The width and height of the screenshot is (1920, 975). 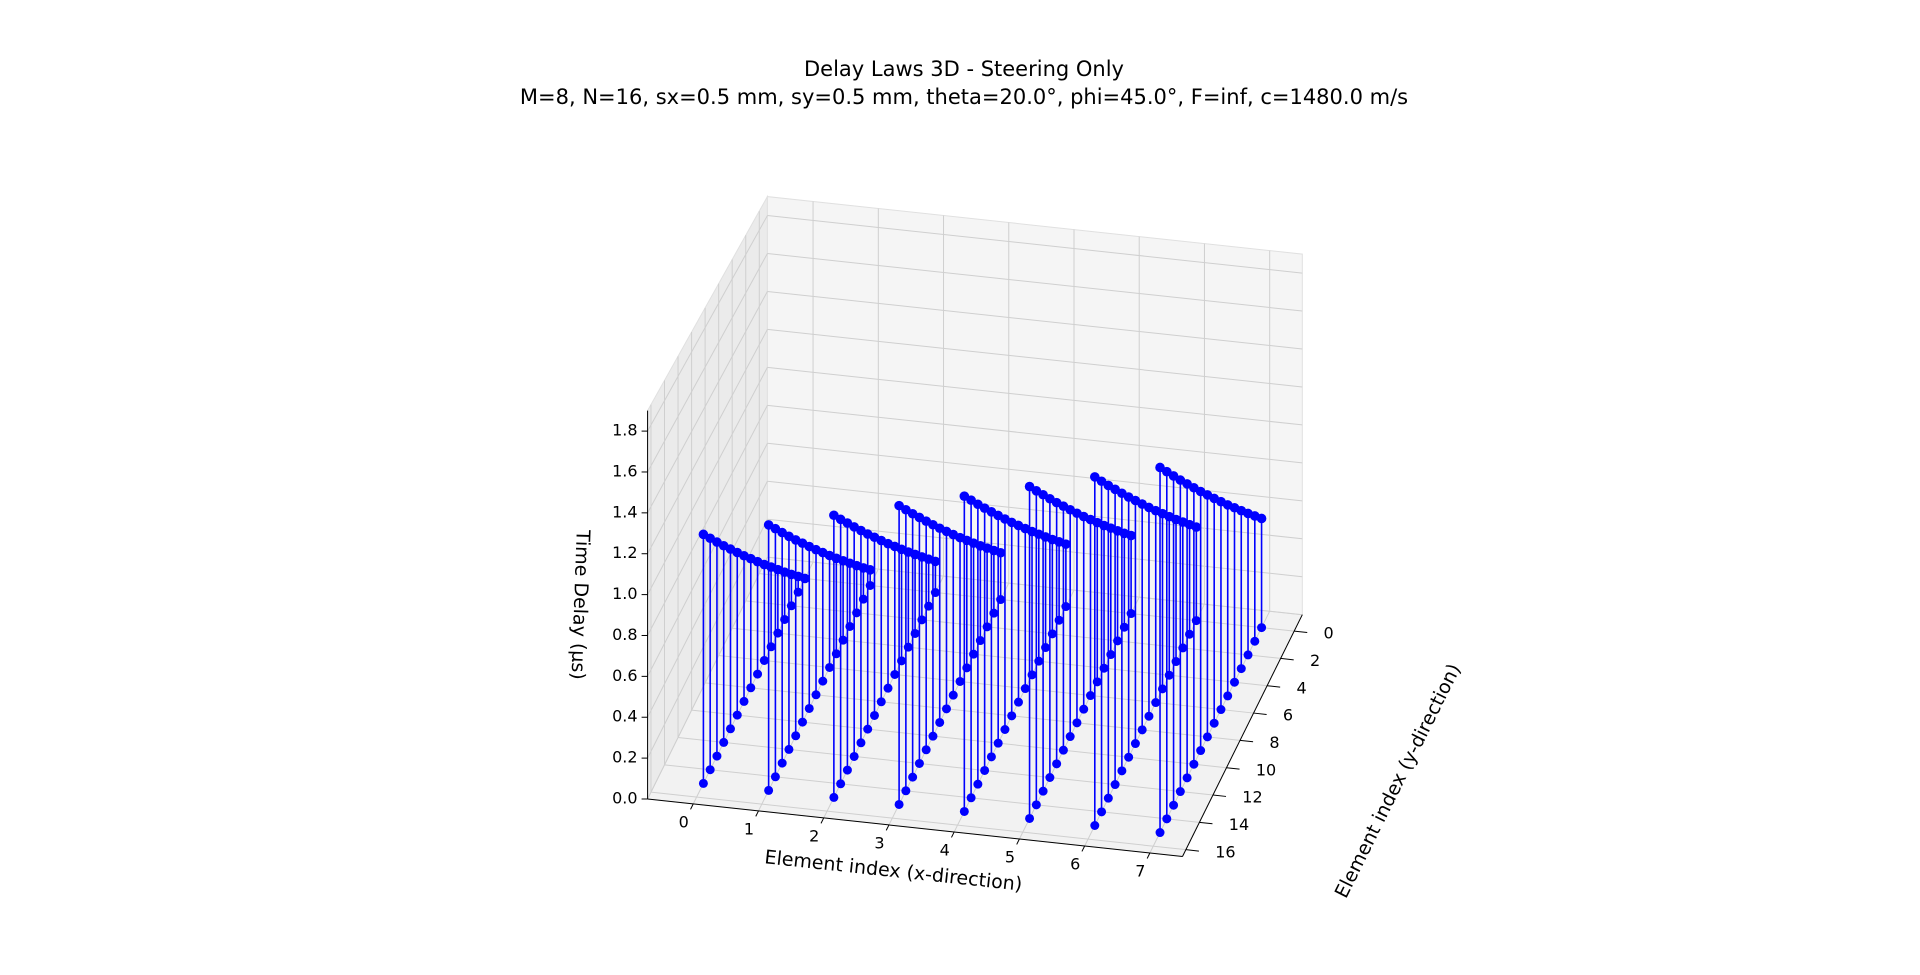 I want to click on x-axis-line, so click(x=915, y=828).